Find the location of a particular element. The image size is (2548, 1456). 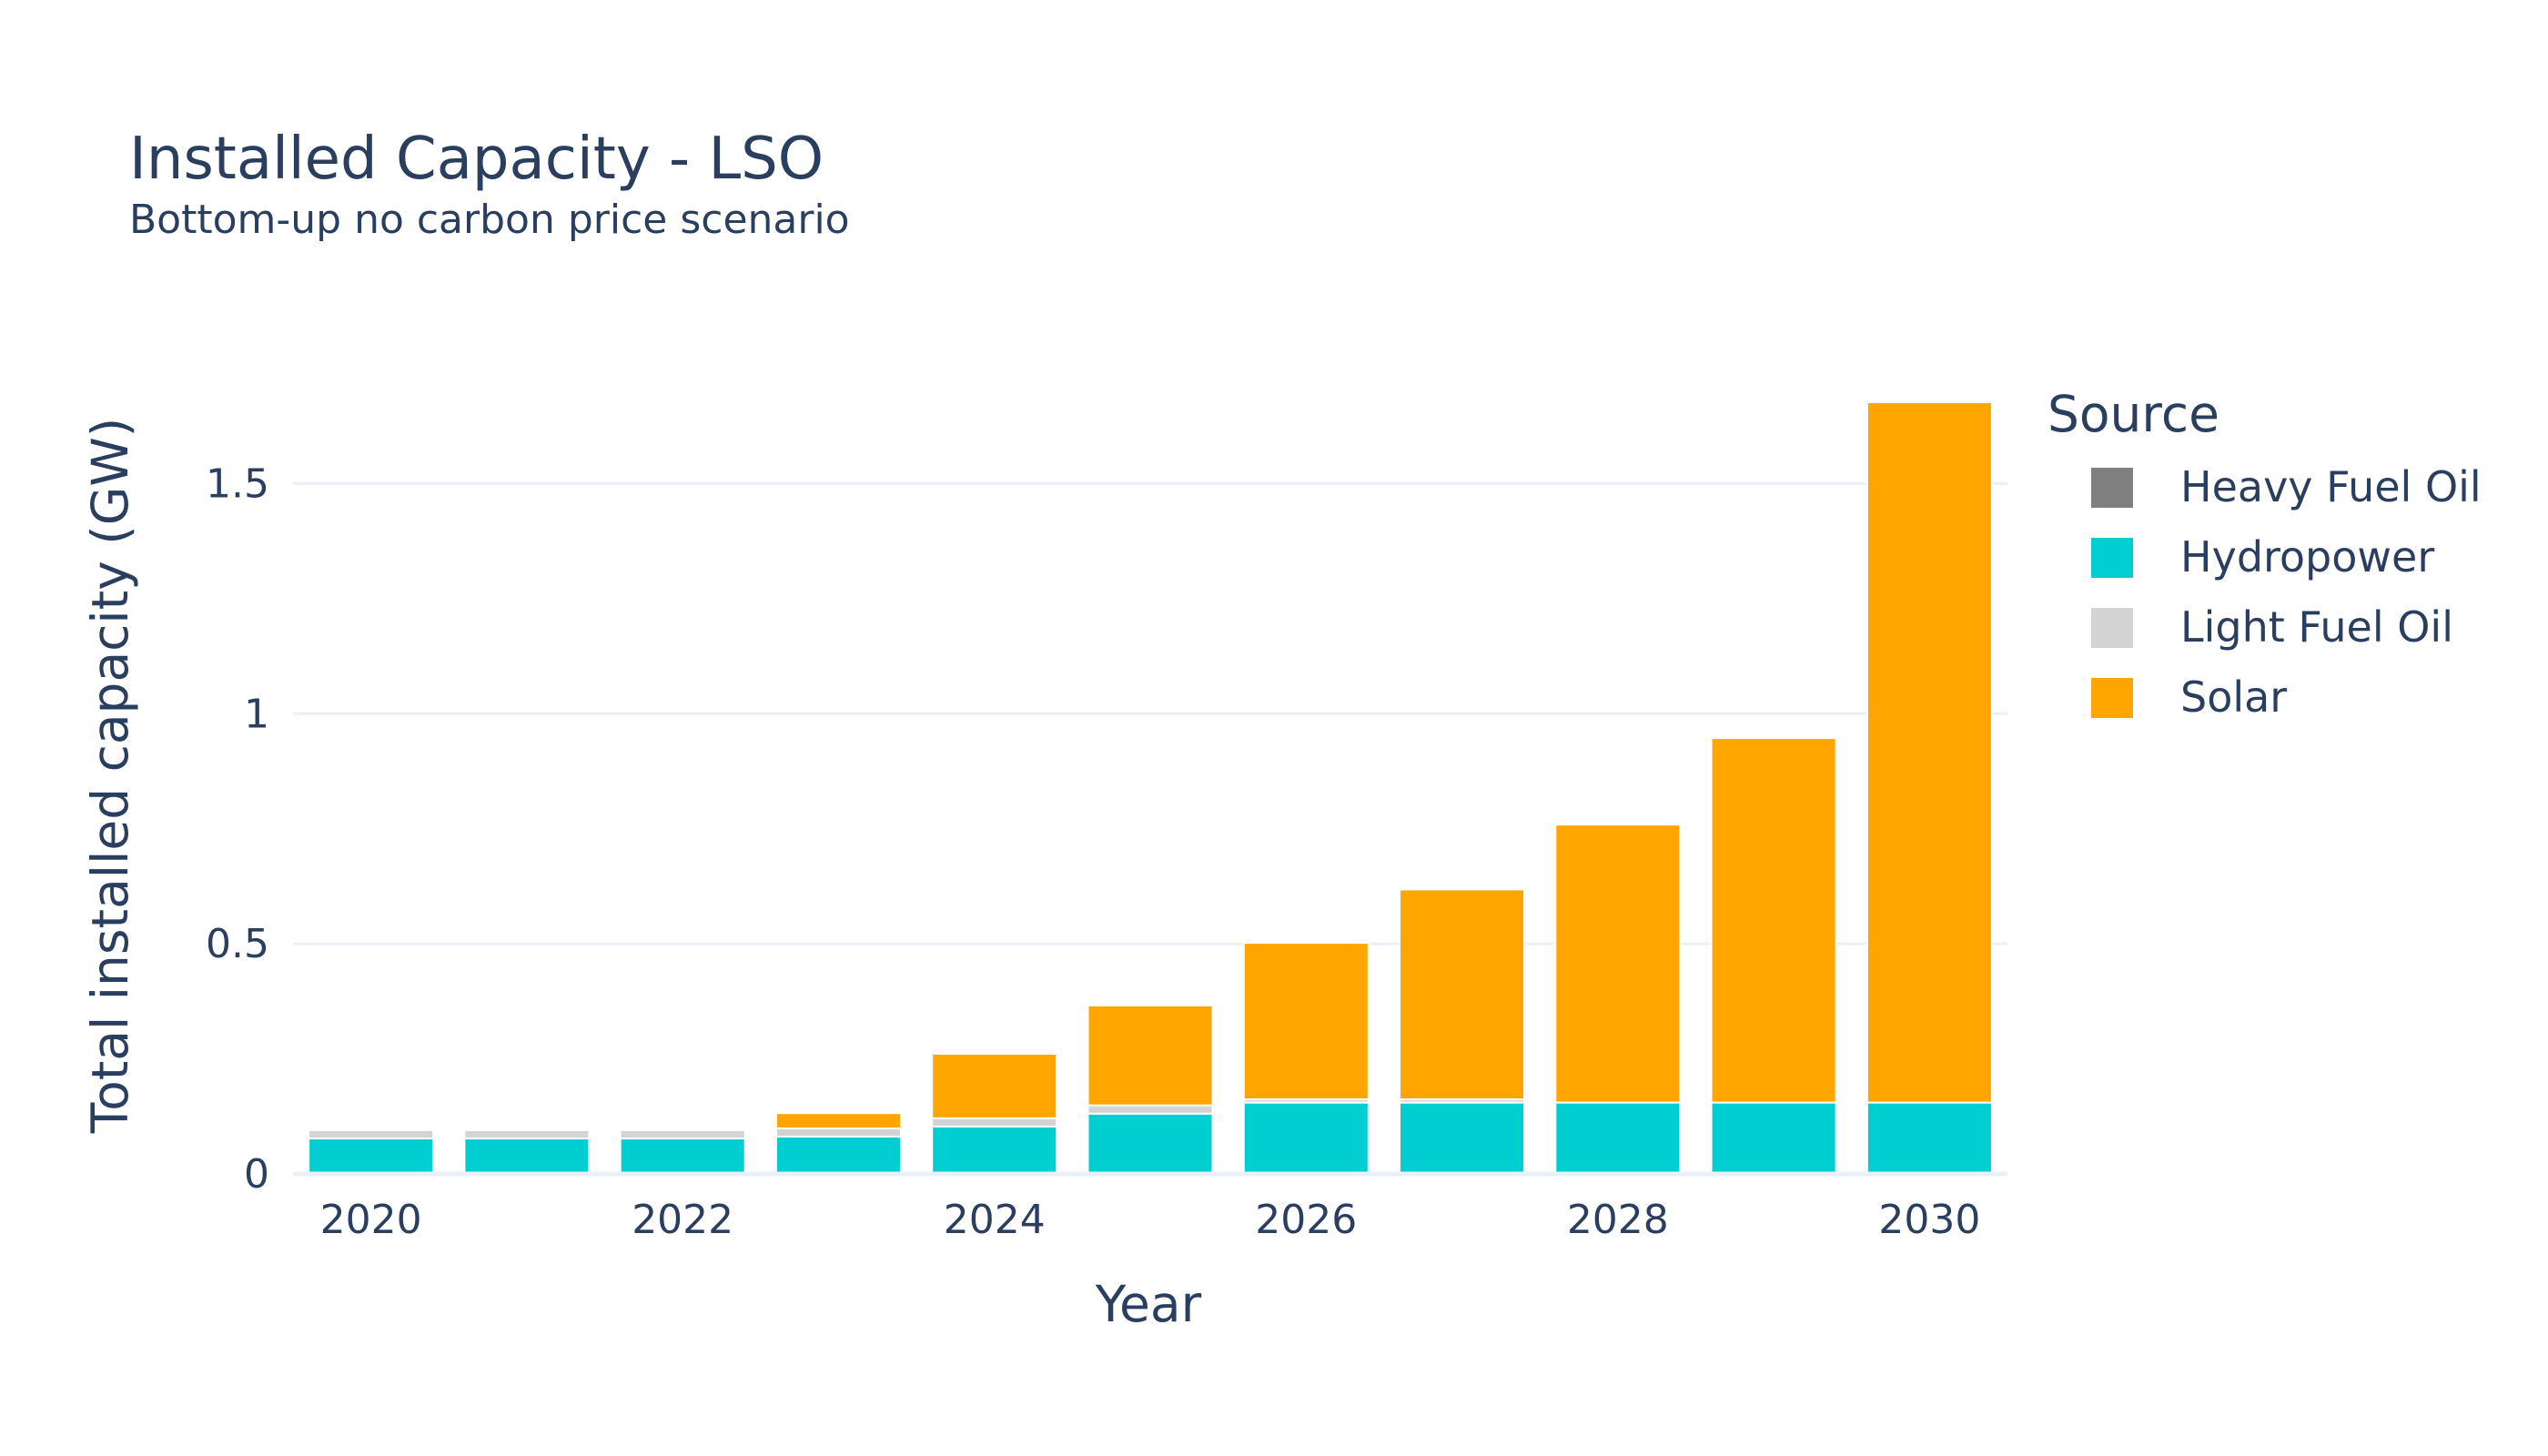

bar-hydropower-2030 is located at coordinates (1930, 1138).